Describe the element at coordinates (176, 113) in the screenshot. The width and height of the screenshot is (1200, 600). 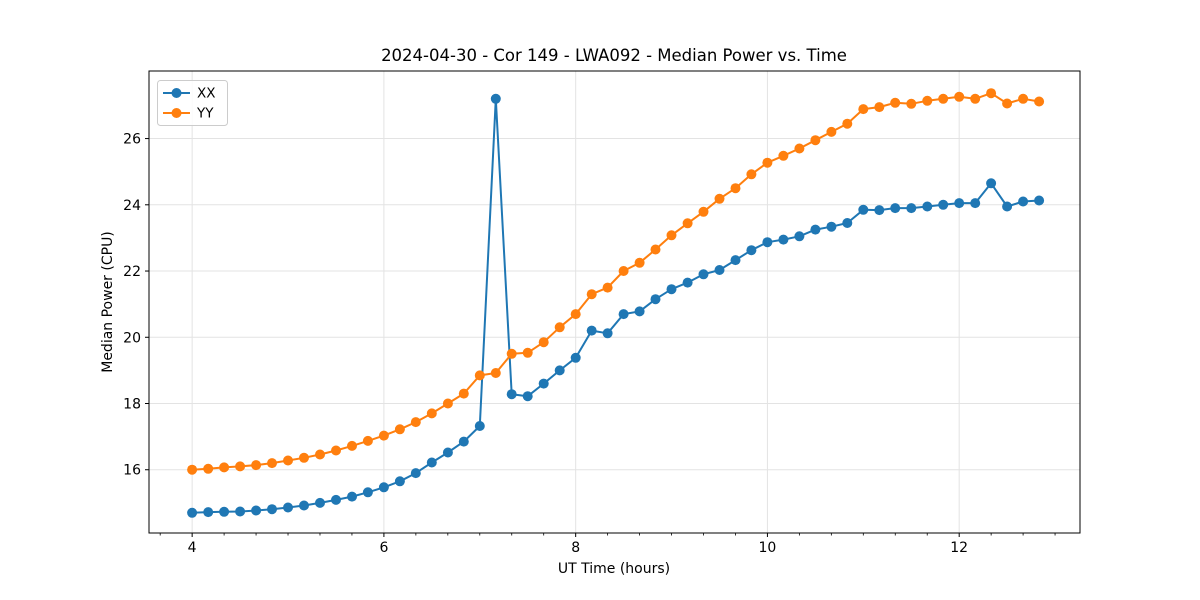
I see `legend-marker-yy-icon` at that location.